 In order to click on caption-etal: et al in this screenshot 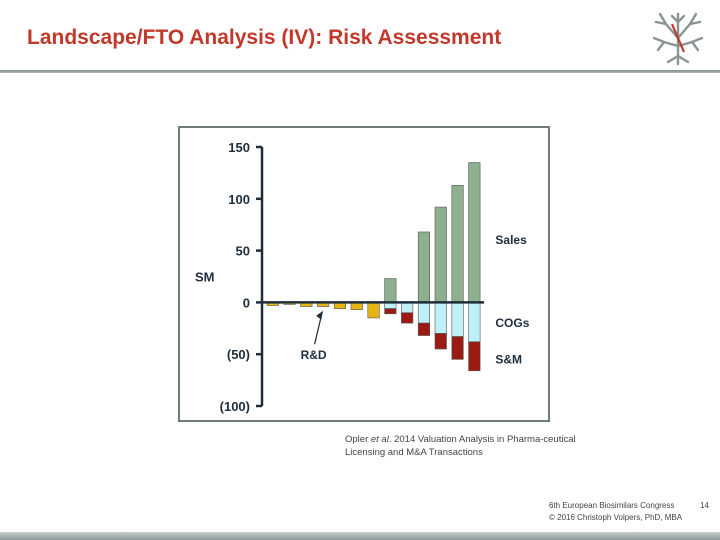, I will do `click(379, 439)`.